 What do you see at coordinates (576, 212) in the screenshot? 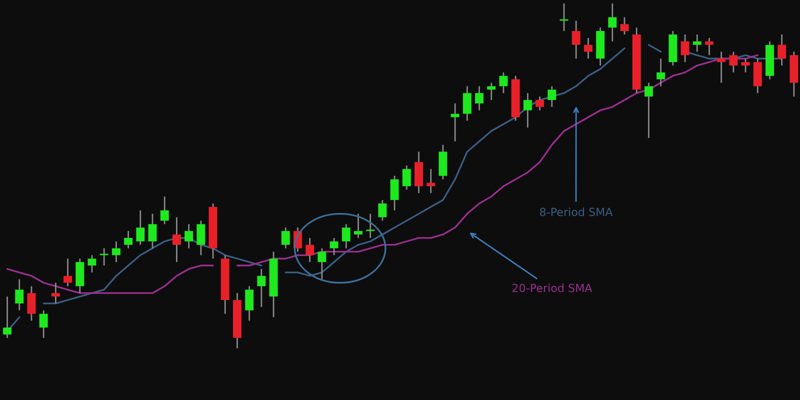
I see `text: 8-Period SMA` at bounding box center [576, 212].